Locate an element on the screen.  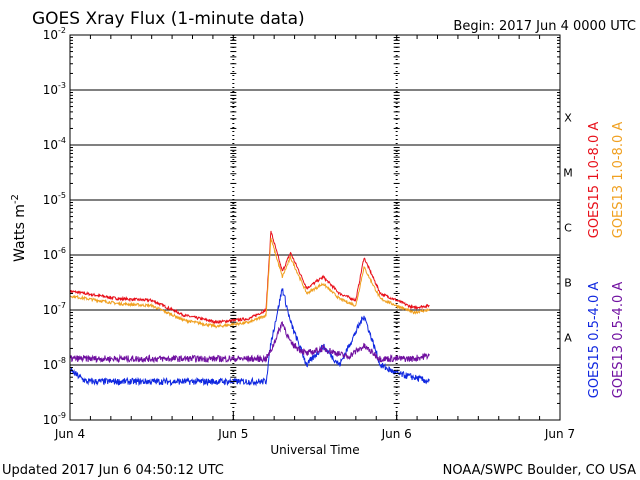
x-tick-label: Jun 5 is located at coordinates (232, 434).